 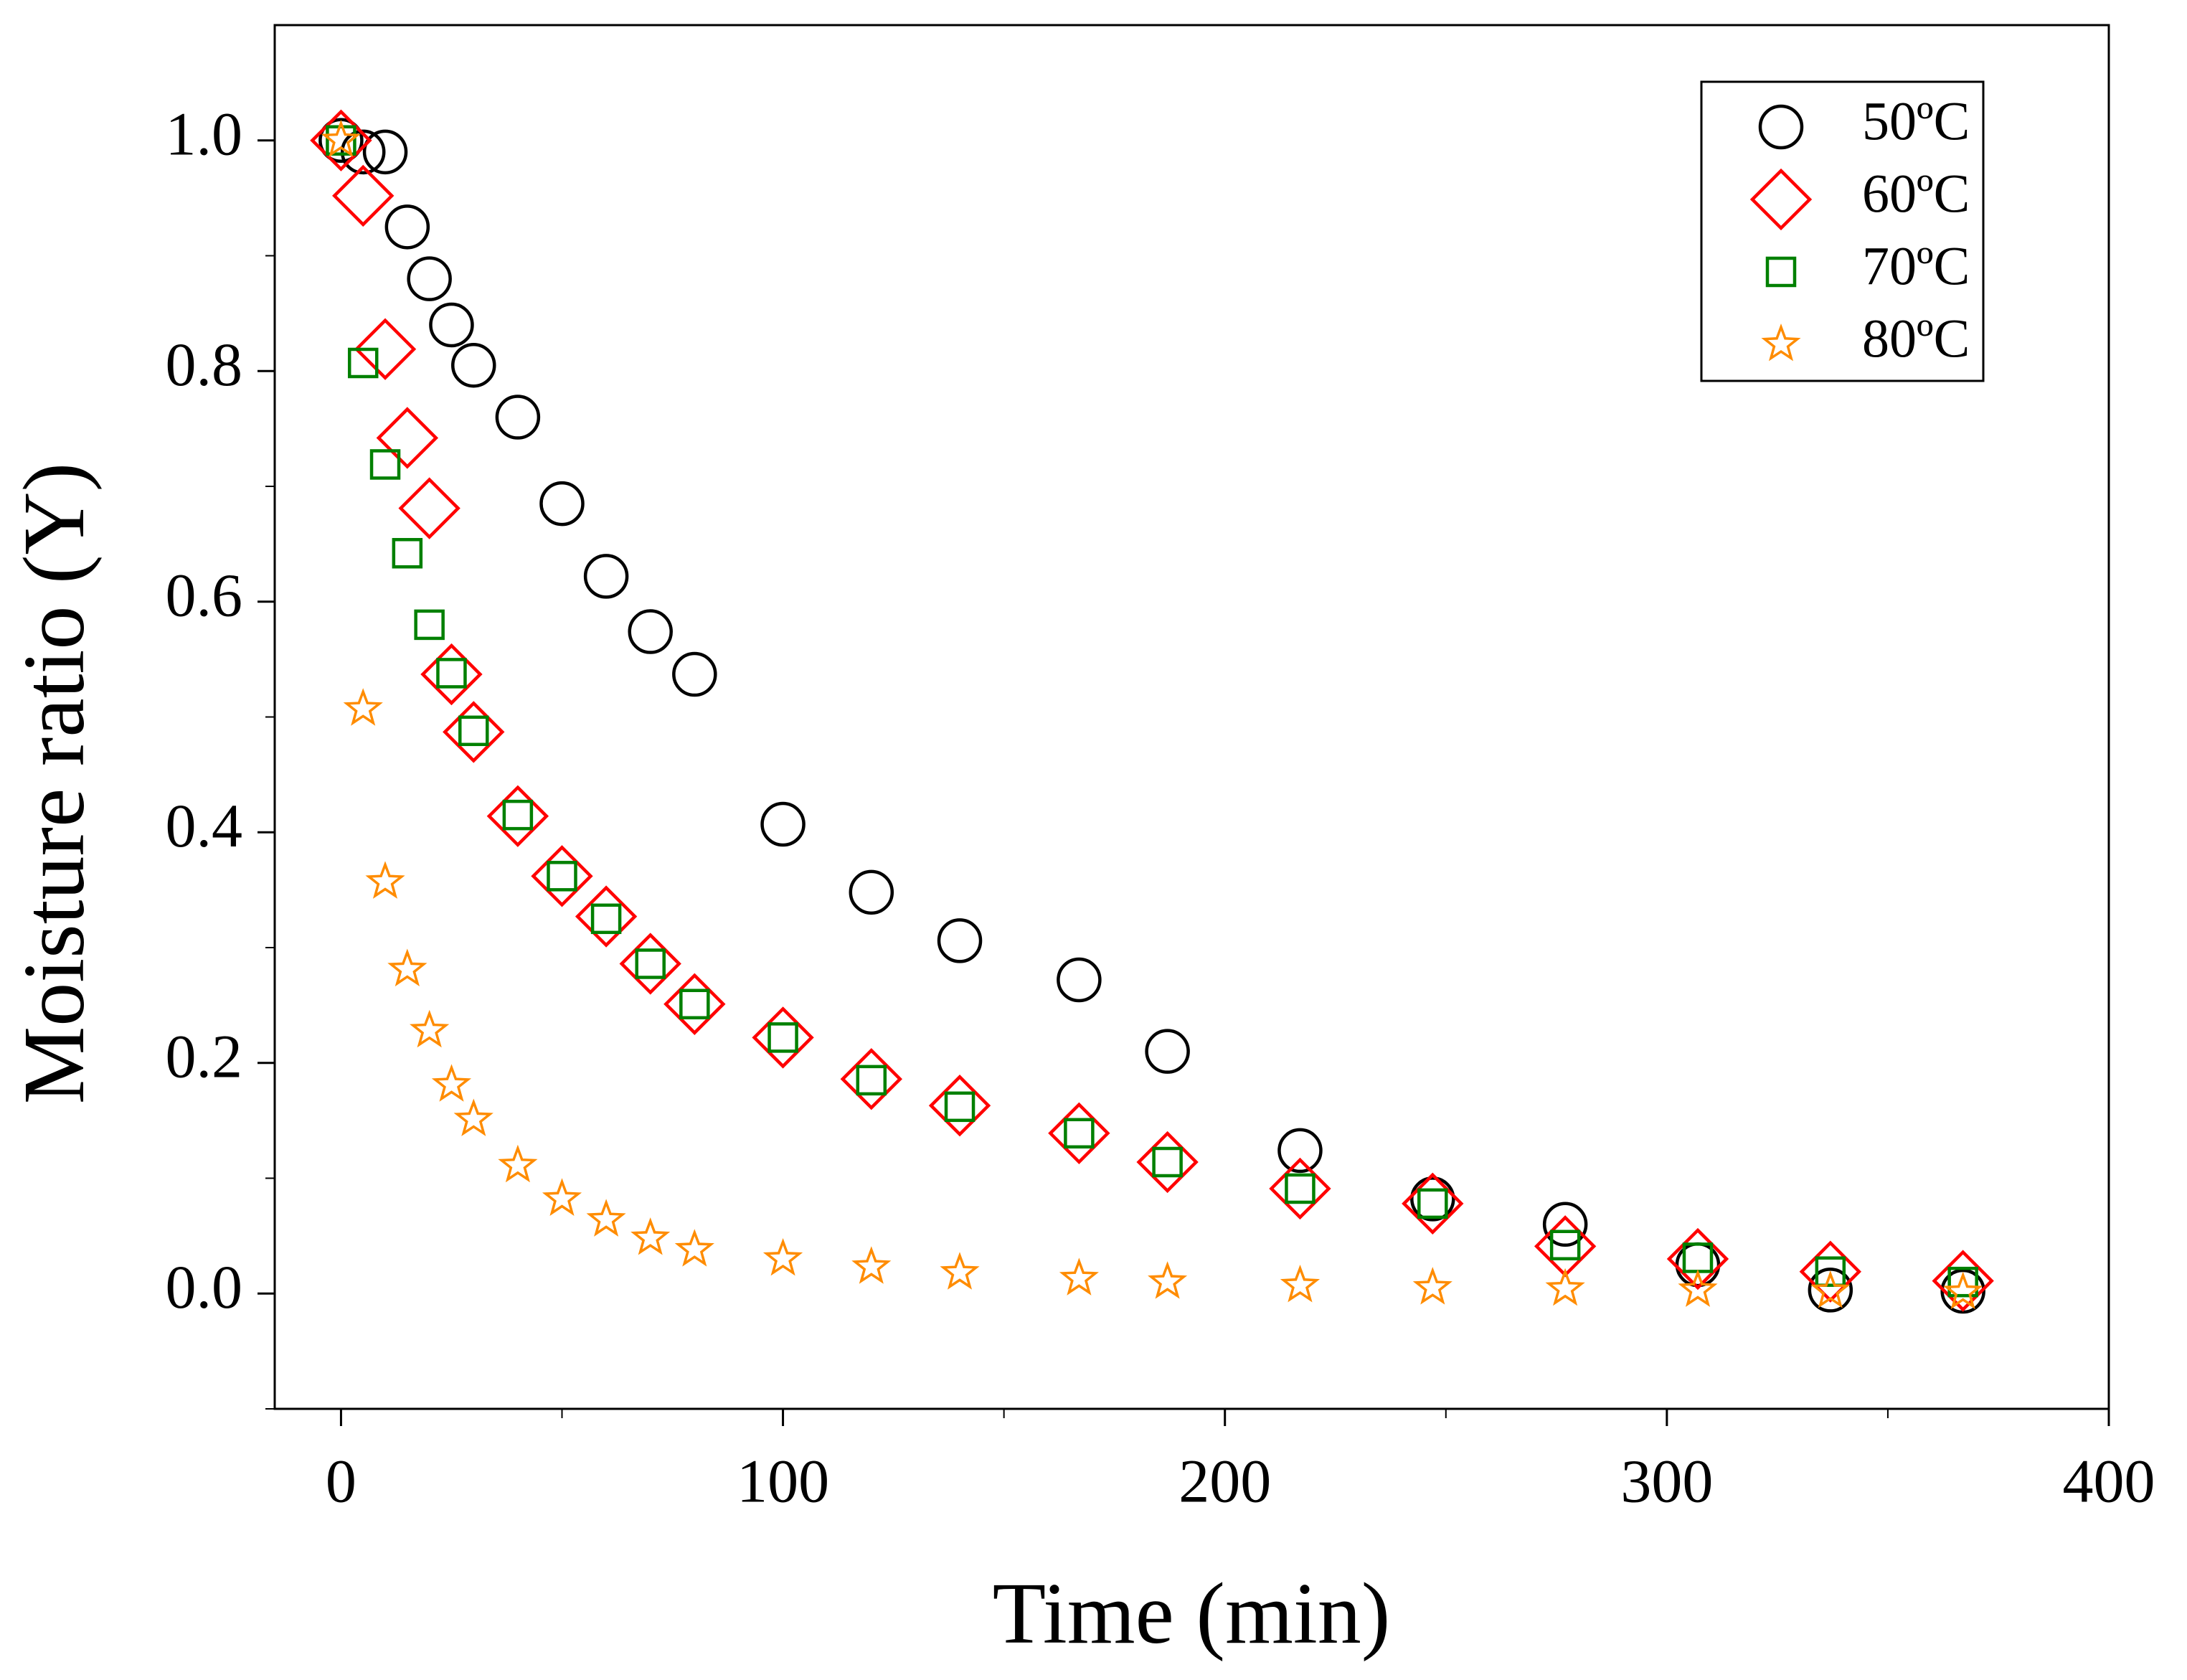 I want to click on x-tick-label: 400, so click(x=2109, y=1481).